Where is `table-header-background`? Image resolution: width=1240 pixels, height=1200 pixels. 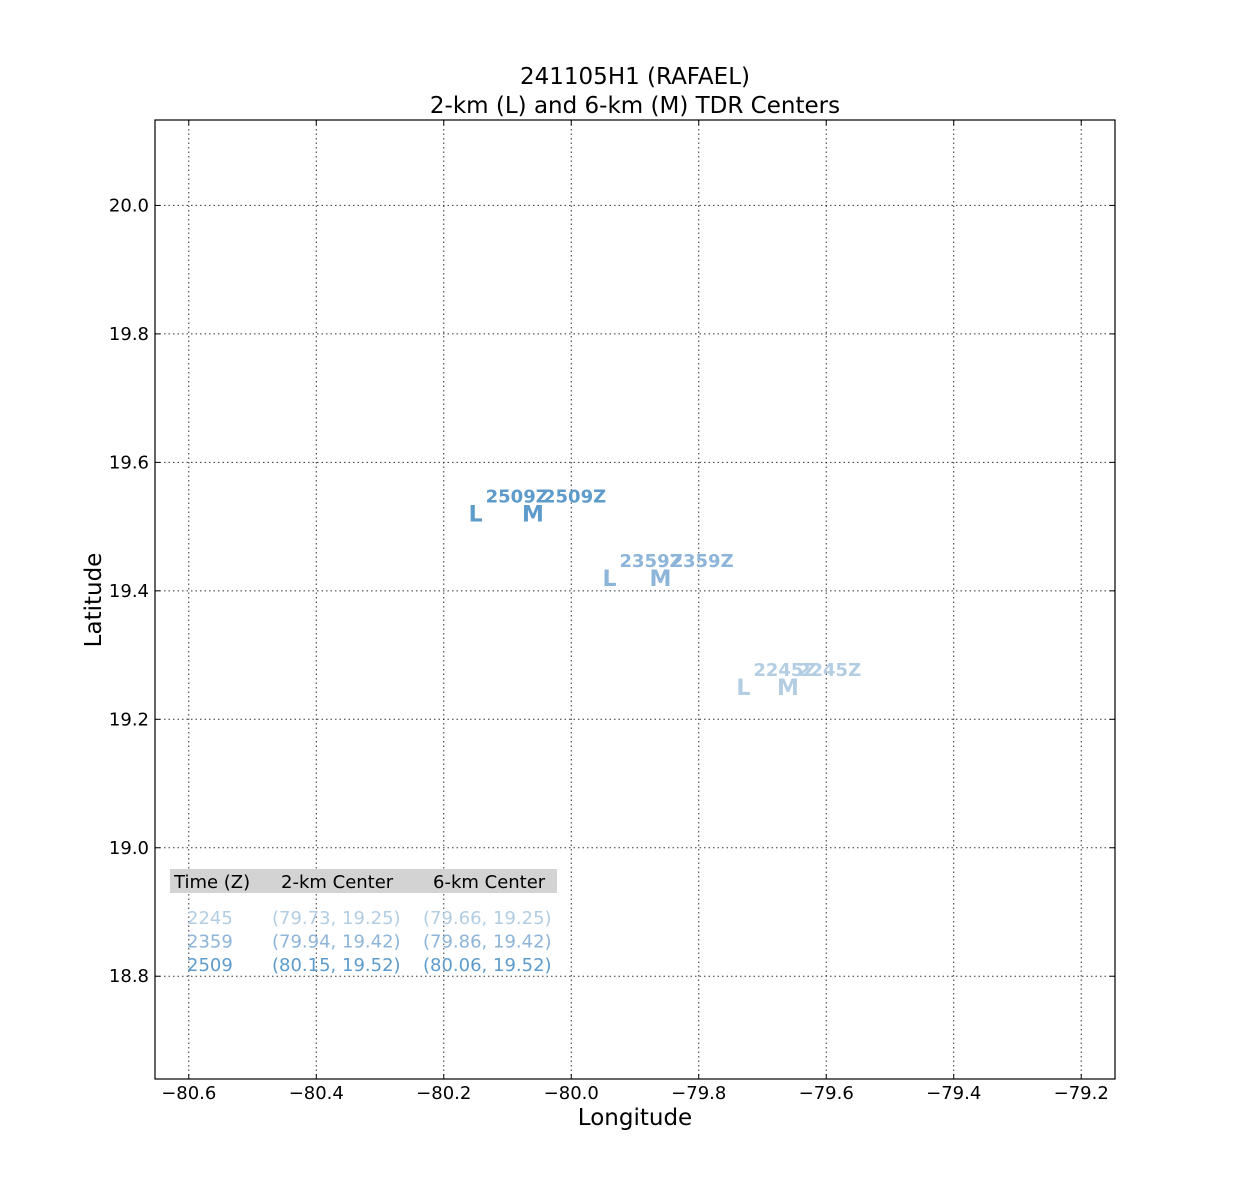 table-header-background is located at coordinates (363, 881).